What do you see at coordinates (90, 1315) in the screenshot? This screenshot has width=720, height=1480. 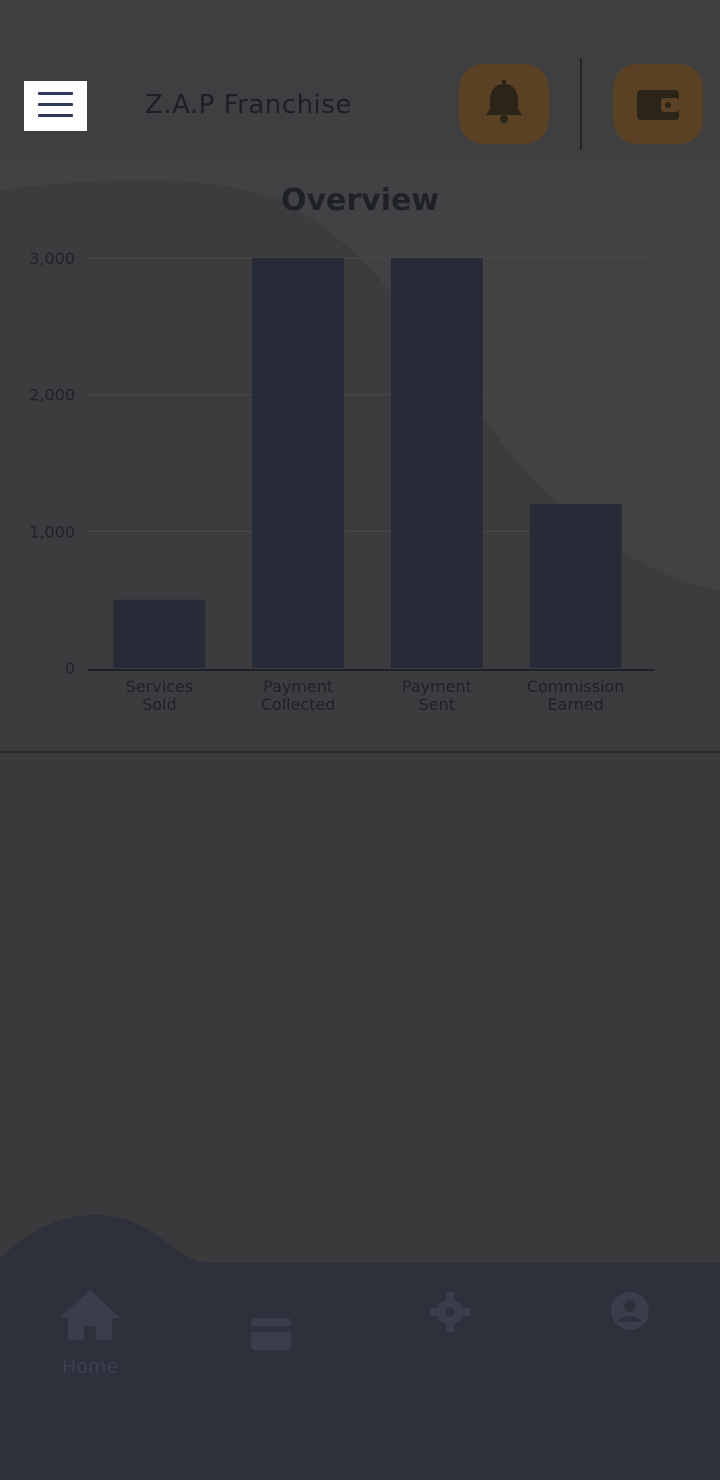 I see `home-icon` at bounding box center [90, 1315].